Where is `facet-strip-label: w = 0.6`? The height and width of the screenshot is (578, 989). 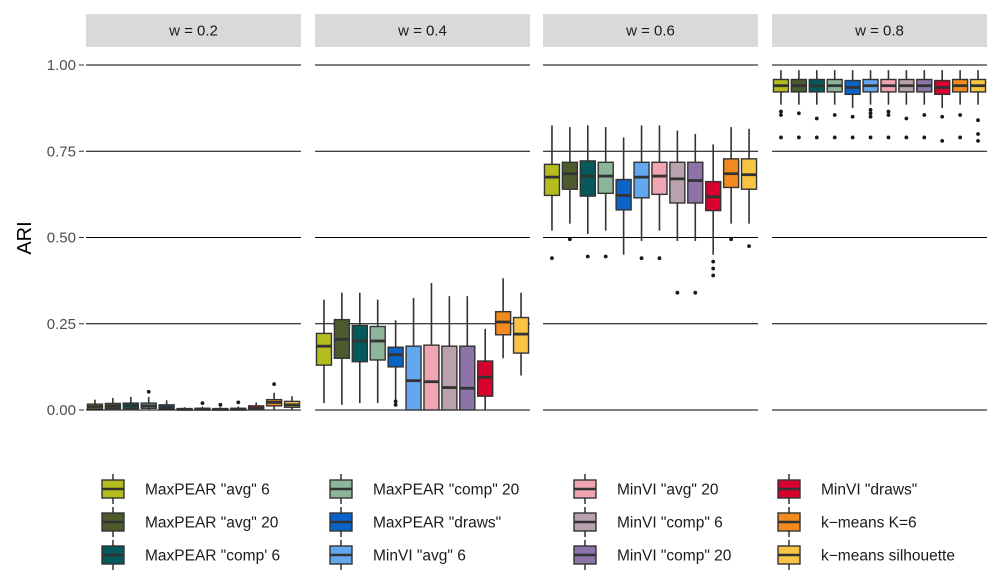 facet-strip-label: w = 0.6 is located at coordinates (650, 31).